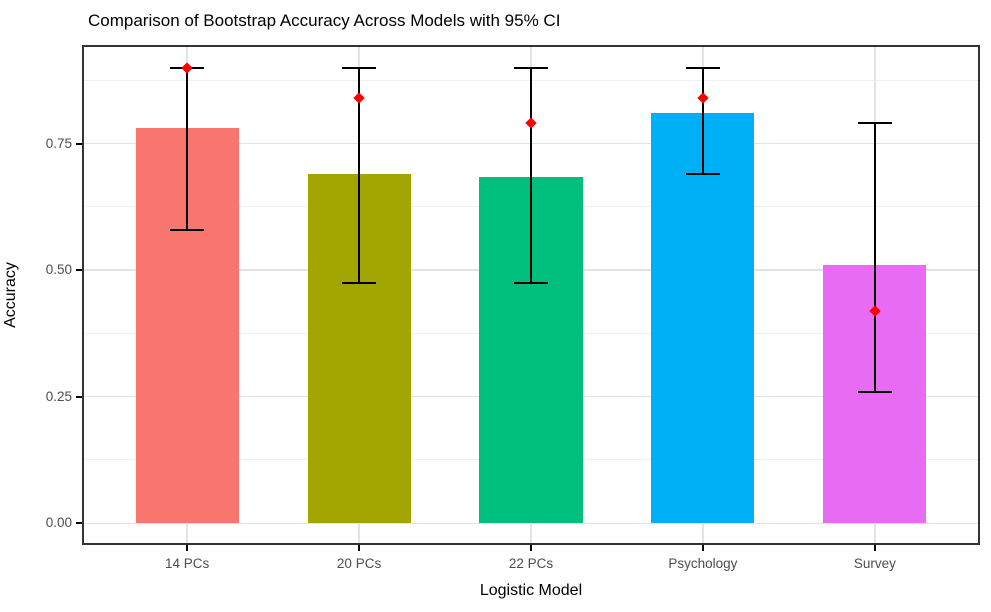  I want to click on errorbar-cap-lower-20-pcs, so click(359, 282).